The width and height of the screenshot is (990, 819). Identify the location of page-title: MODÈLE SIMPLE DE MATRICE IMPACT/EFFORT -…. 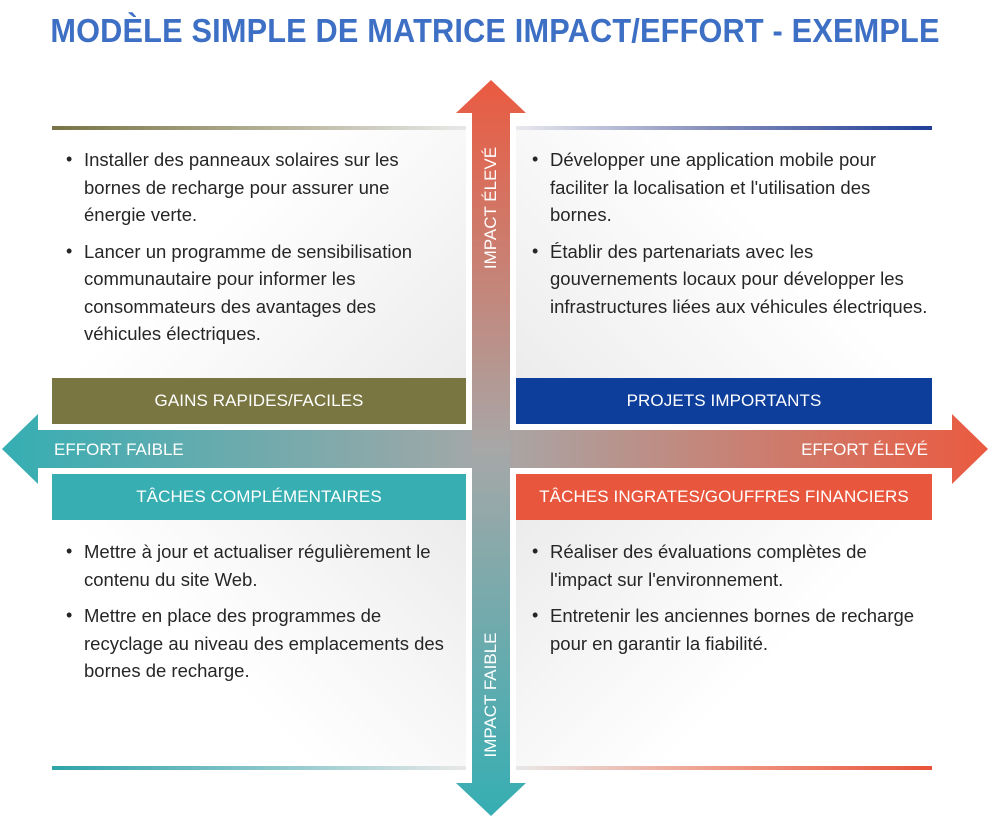
(495, 30).